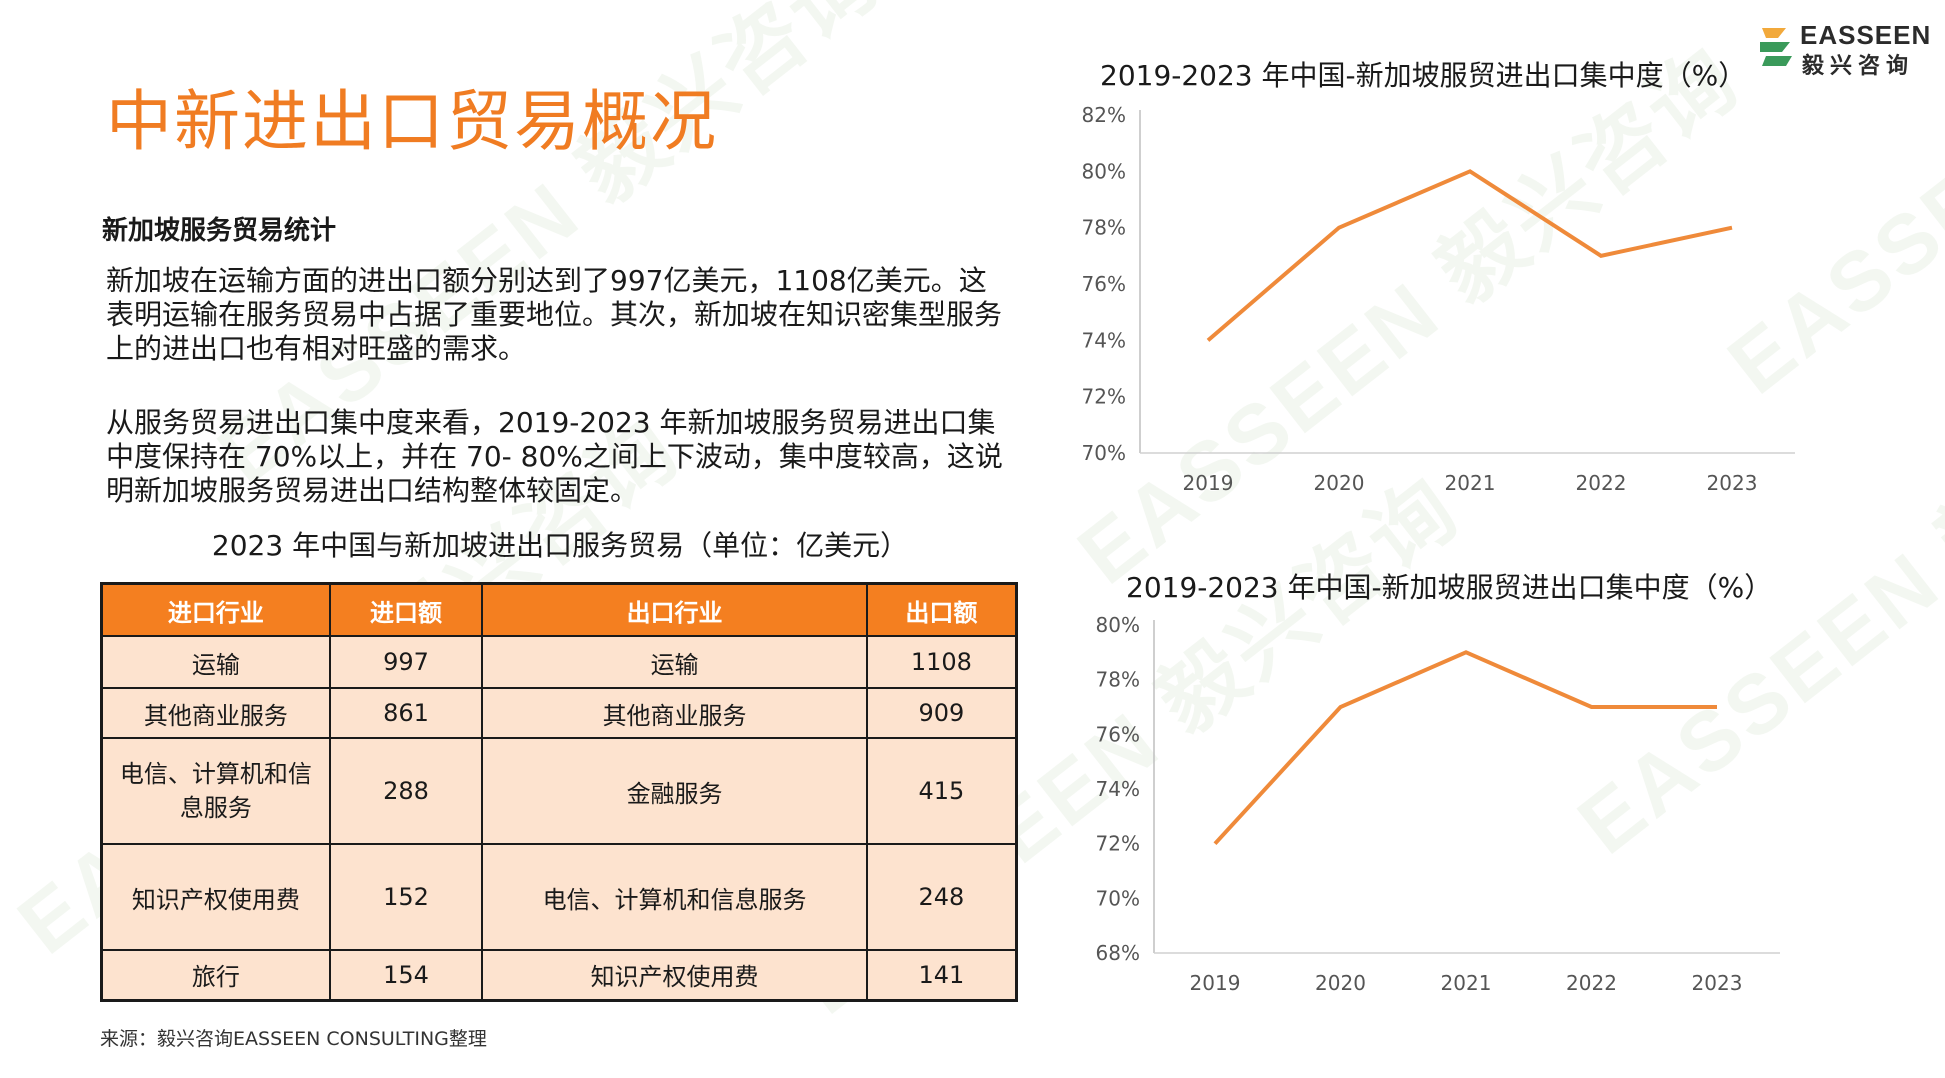  I want to click on table-row: 旅行 154 知识产权使用费 141, so click(559, 975).